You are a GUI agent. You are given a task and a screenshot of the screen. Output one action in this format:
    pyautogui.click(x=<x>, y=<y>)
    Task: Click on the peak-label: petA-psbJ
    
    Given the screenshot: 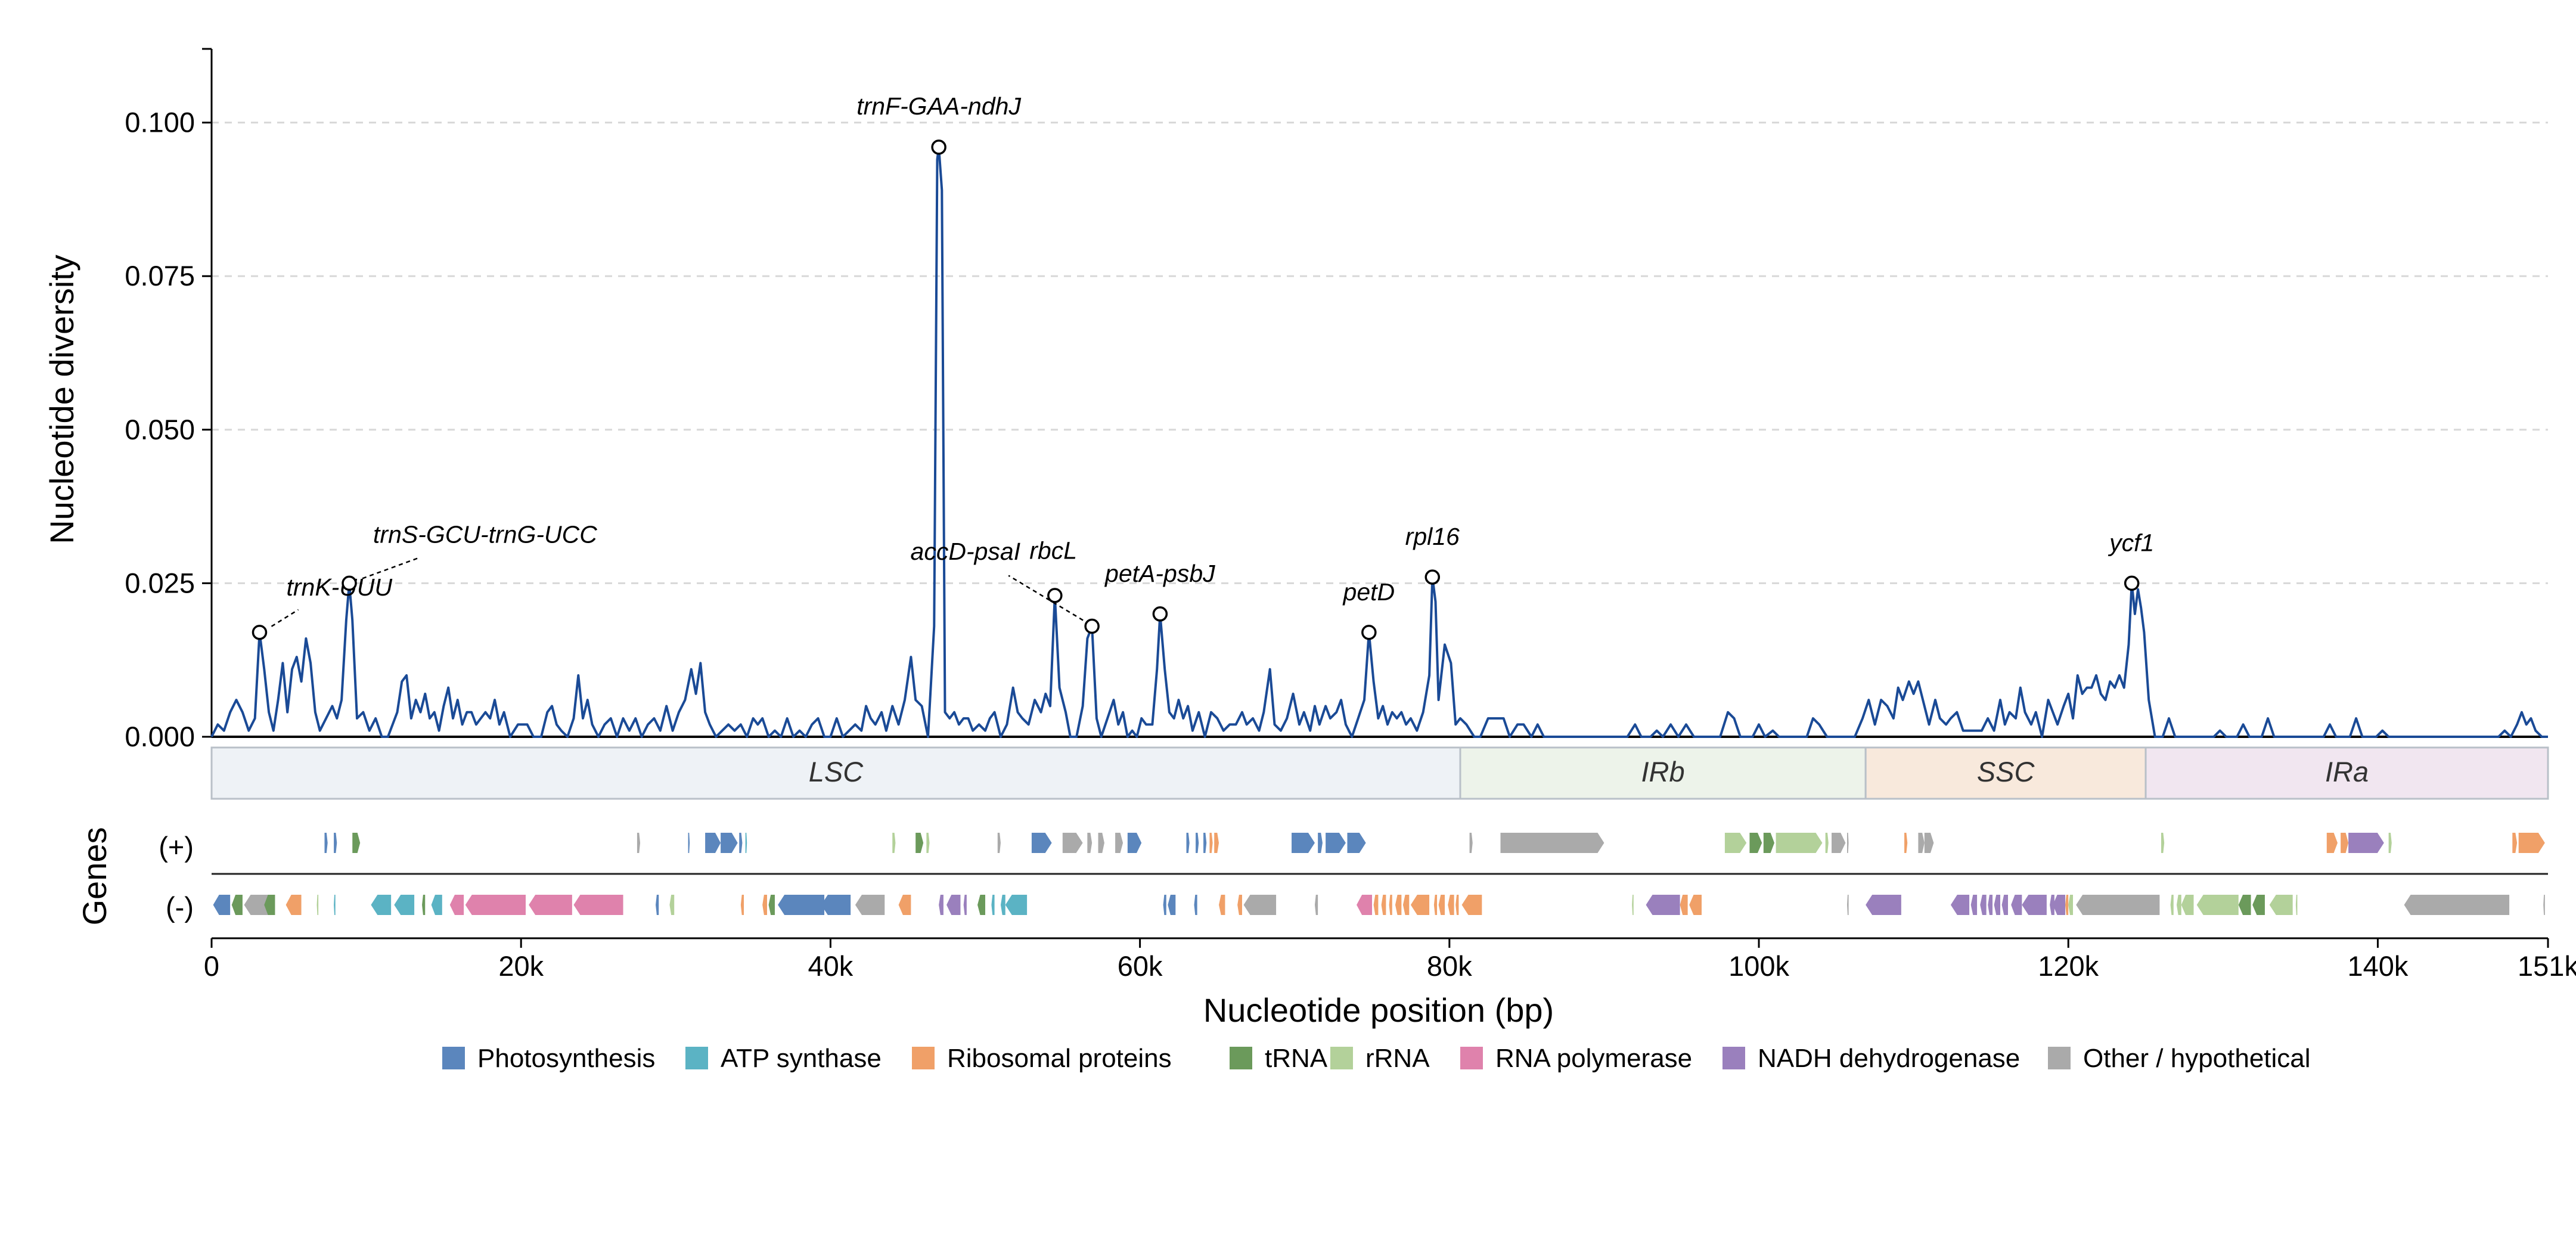 What is the action you would take?
    pyautogui.click(x=1160, y=573)
    